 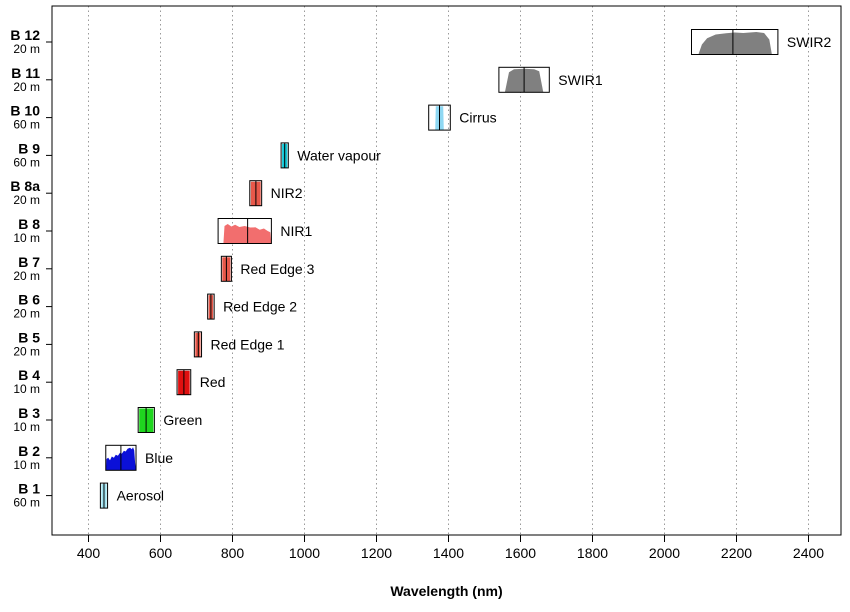 I want to click on band-b-8: NIR1, so click(x=264, y=231).